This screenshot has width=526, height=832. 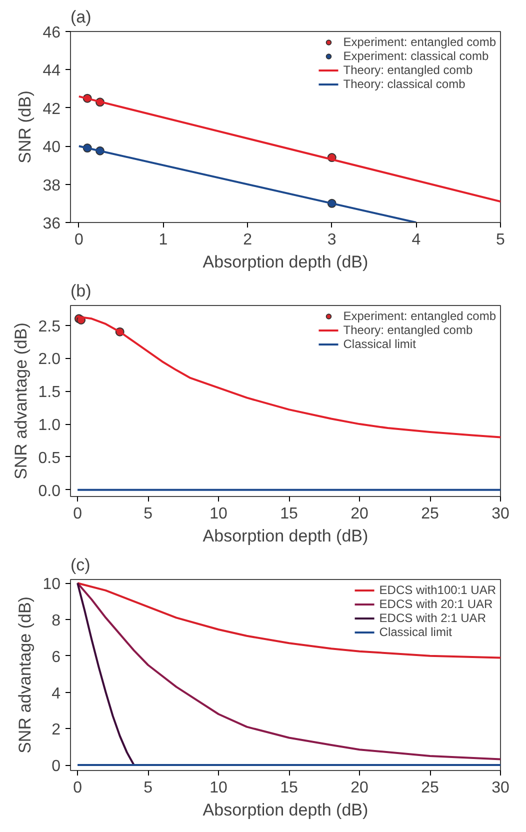 What do you see at coordinates (51, 147) in the screenshot?
I see `y-tick-label: 40` at bounding box center [51, 147].